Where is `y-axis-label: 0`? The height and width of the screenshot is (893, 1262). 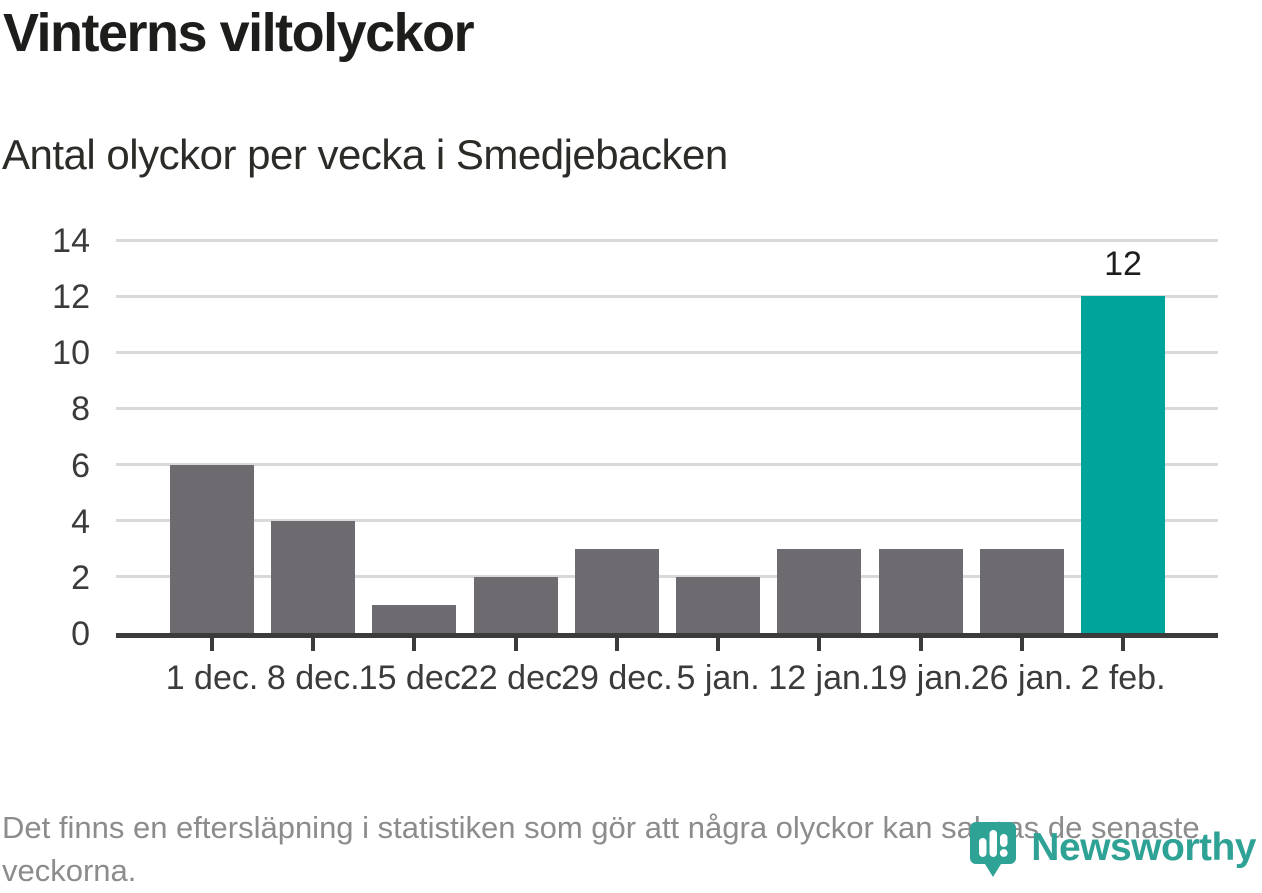
y-axis-label: 0 is located at coordinates (80, 634).